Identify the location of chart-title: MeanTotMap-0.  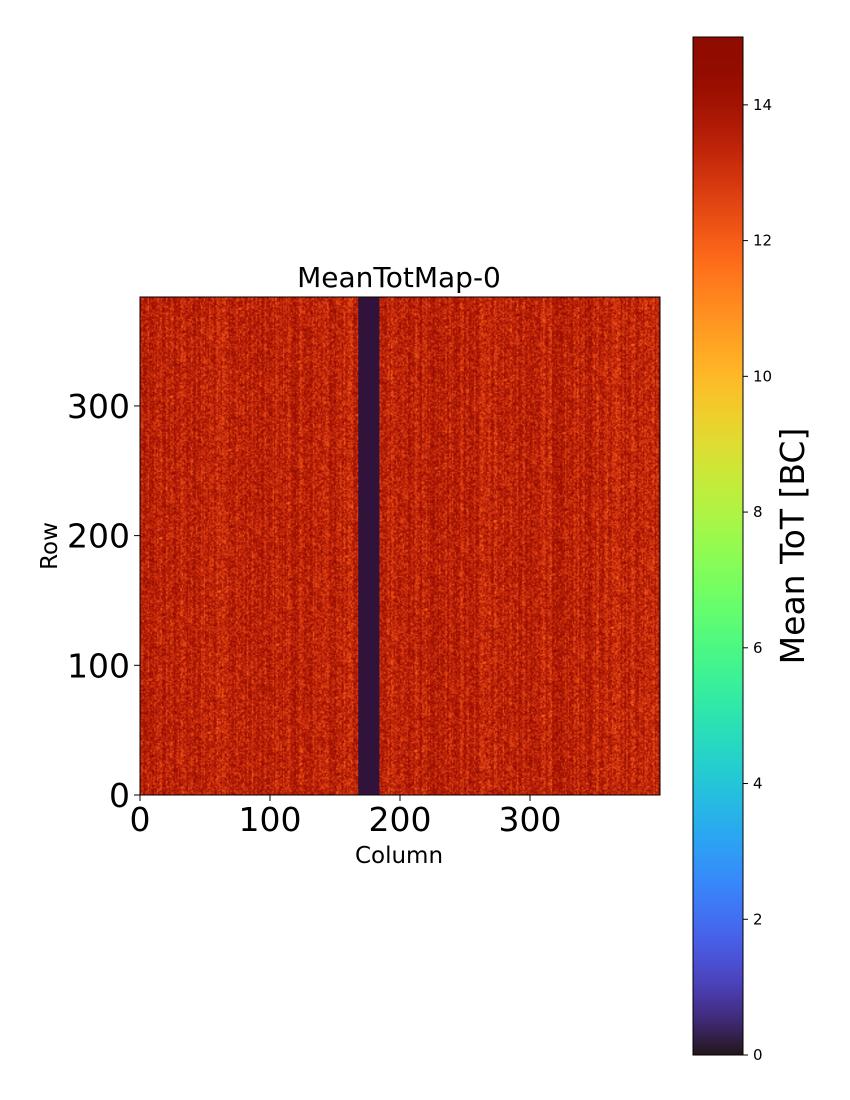
(399, 277).